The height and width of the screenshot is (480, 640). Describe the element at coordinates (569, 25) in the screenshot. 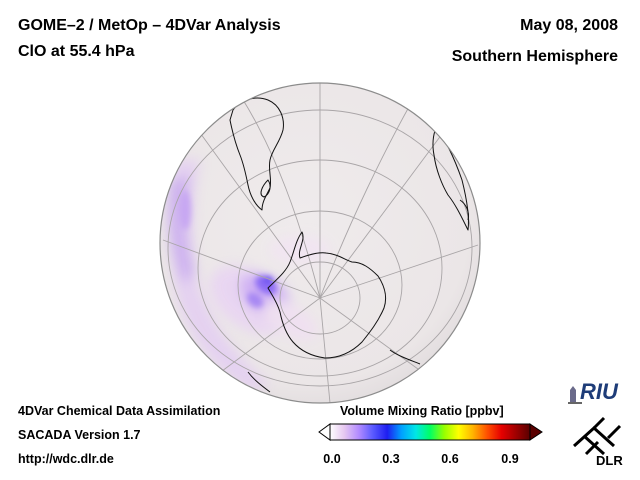

I see `analysis-date: May 08, 2008` at that location.